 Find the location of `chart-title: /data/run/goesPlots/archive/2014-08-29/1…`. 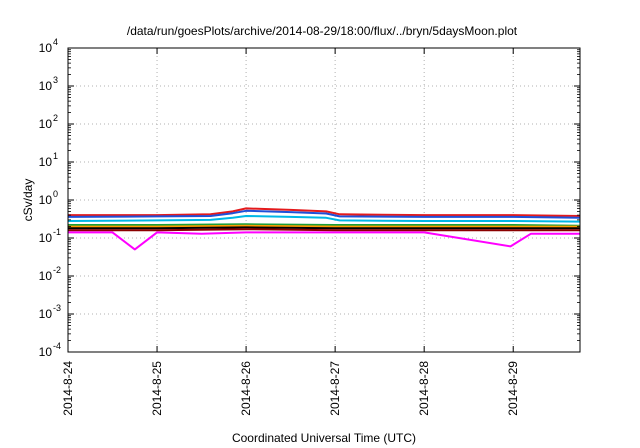

chart-title: /data/run/goesPlots/archive/2014-08-29/1… is located at coordinates (322, 31).